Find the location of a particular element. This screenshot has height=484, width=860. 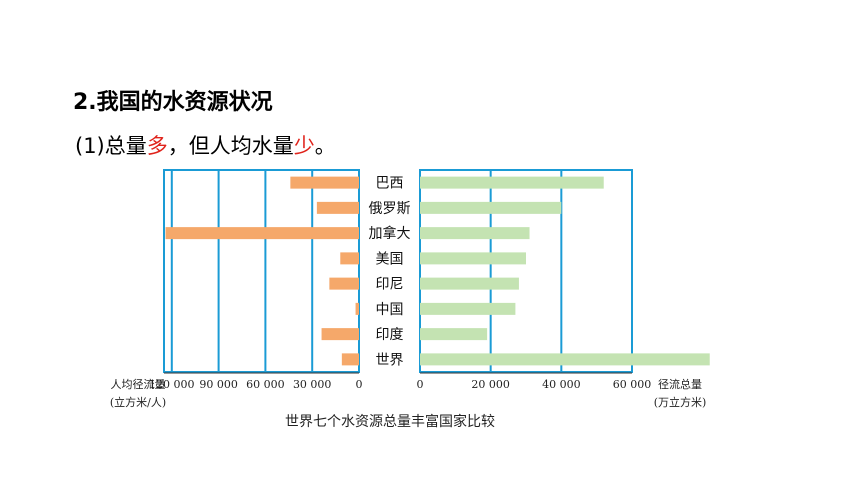

emphasis-more: 多 is located at coordinates (157, 146).